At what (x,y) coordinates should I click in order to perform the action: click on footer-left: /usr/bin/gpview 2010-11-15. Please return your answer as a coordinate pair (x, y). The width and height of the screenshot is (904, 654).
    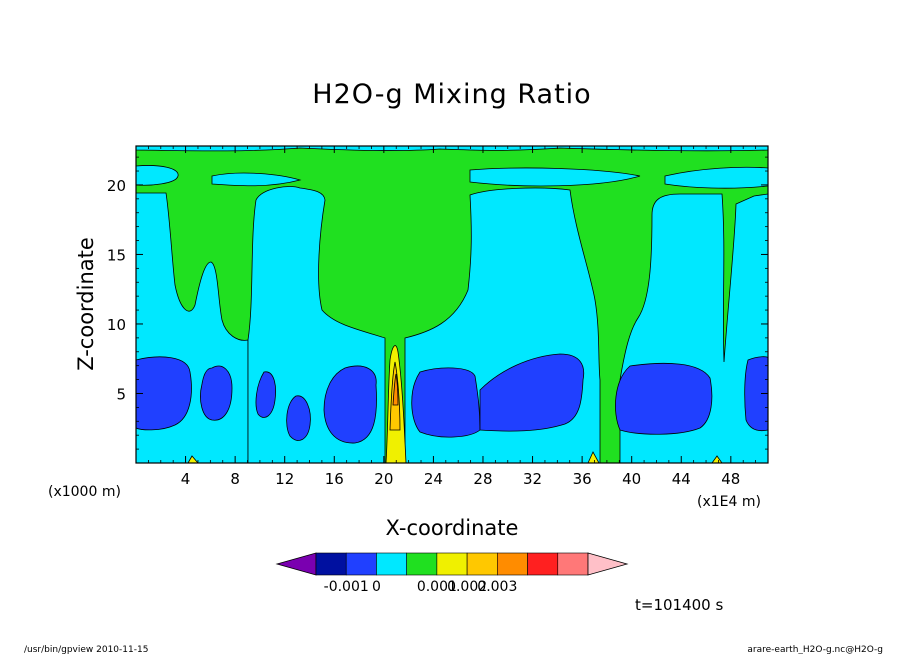
    Looking at the image, I should click on (86, 649).